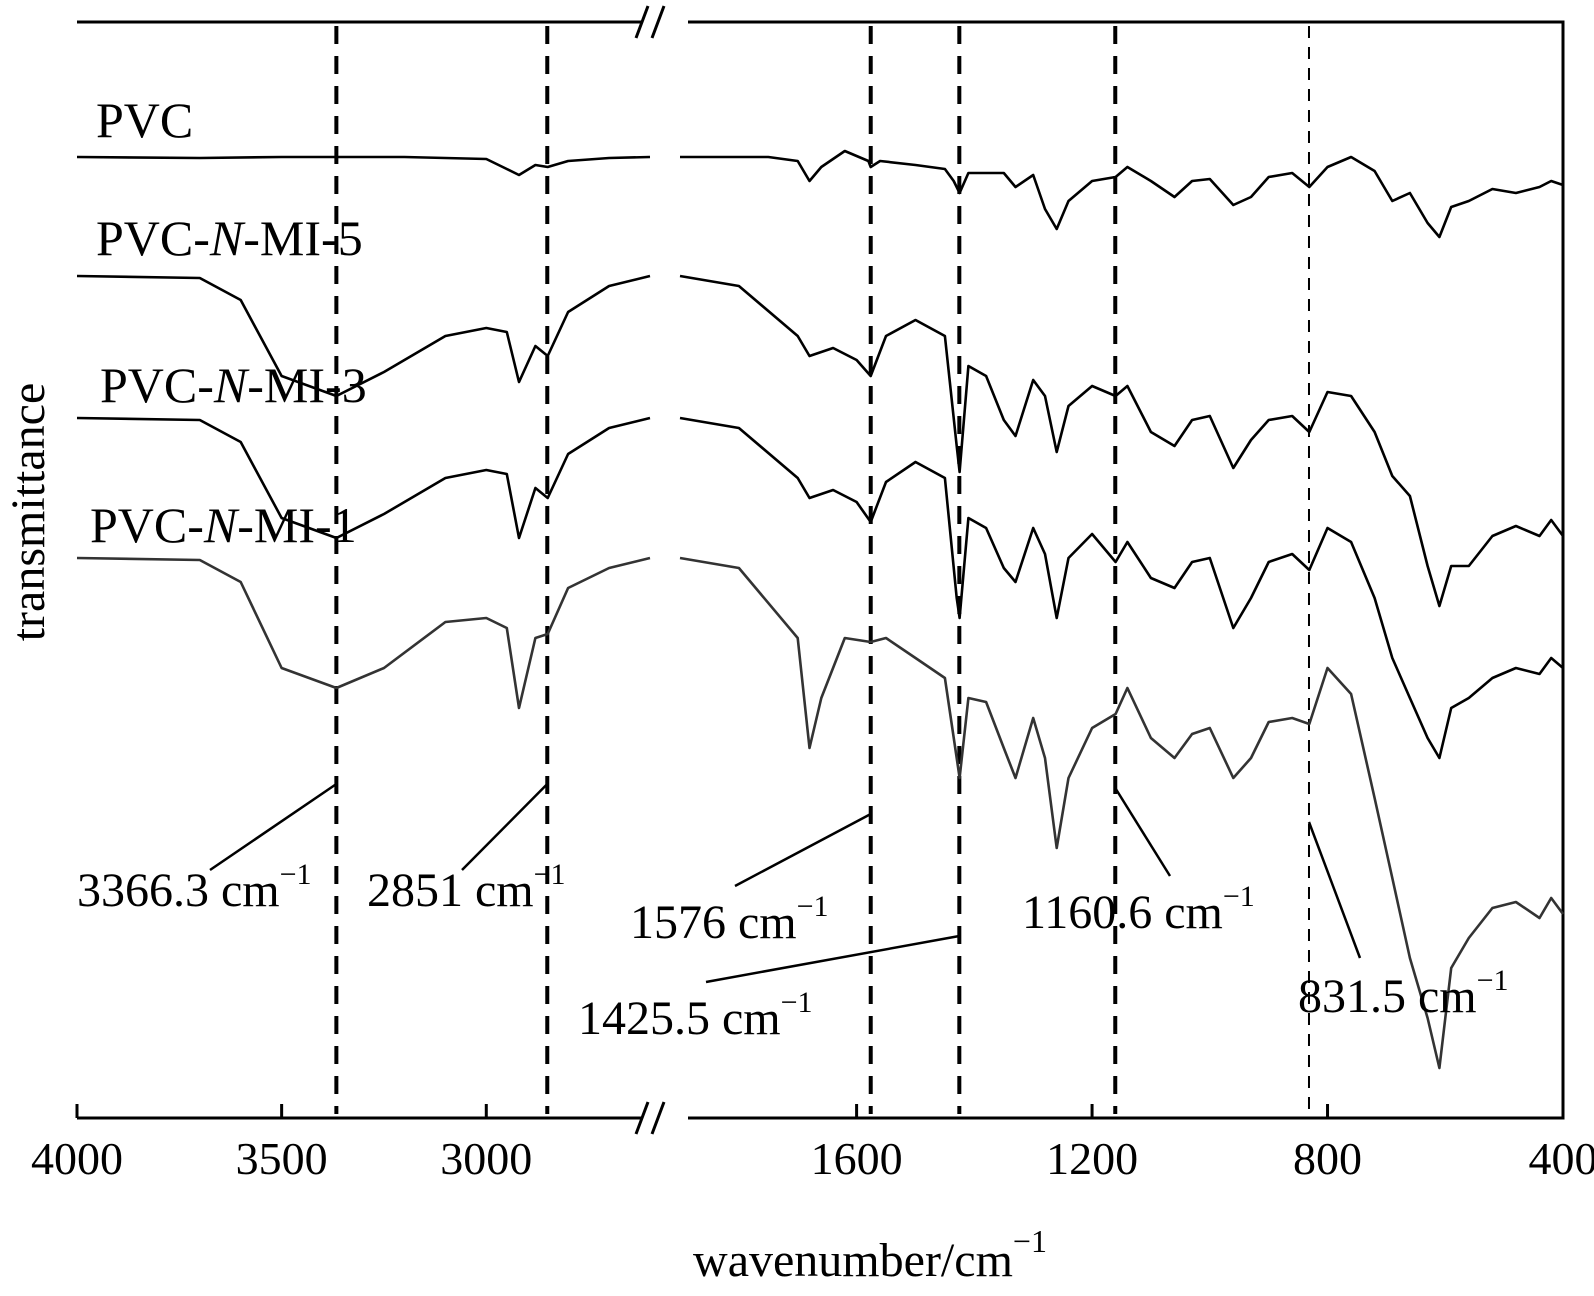  I want to click on series-label: PVC-N-MI-5, so click(229, 238).